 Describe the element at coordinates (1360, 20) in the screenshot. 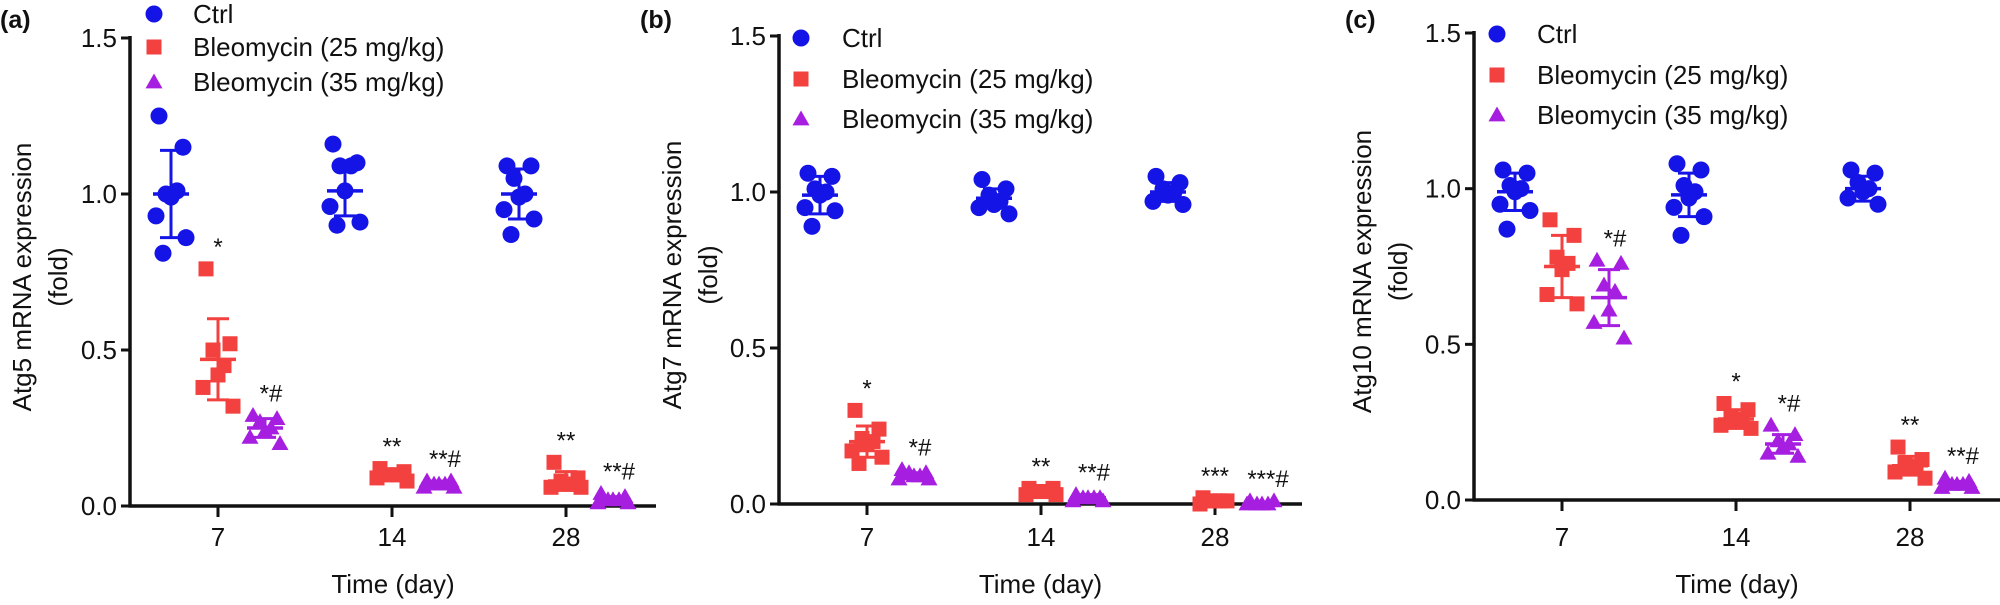

I see `panel-label: (c)` at that location.